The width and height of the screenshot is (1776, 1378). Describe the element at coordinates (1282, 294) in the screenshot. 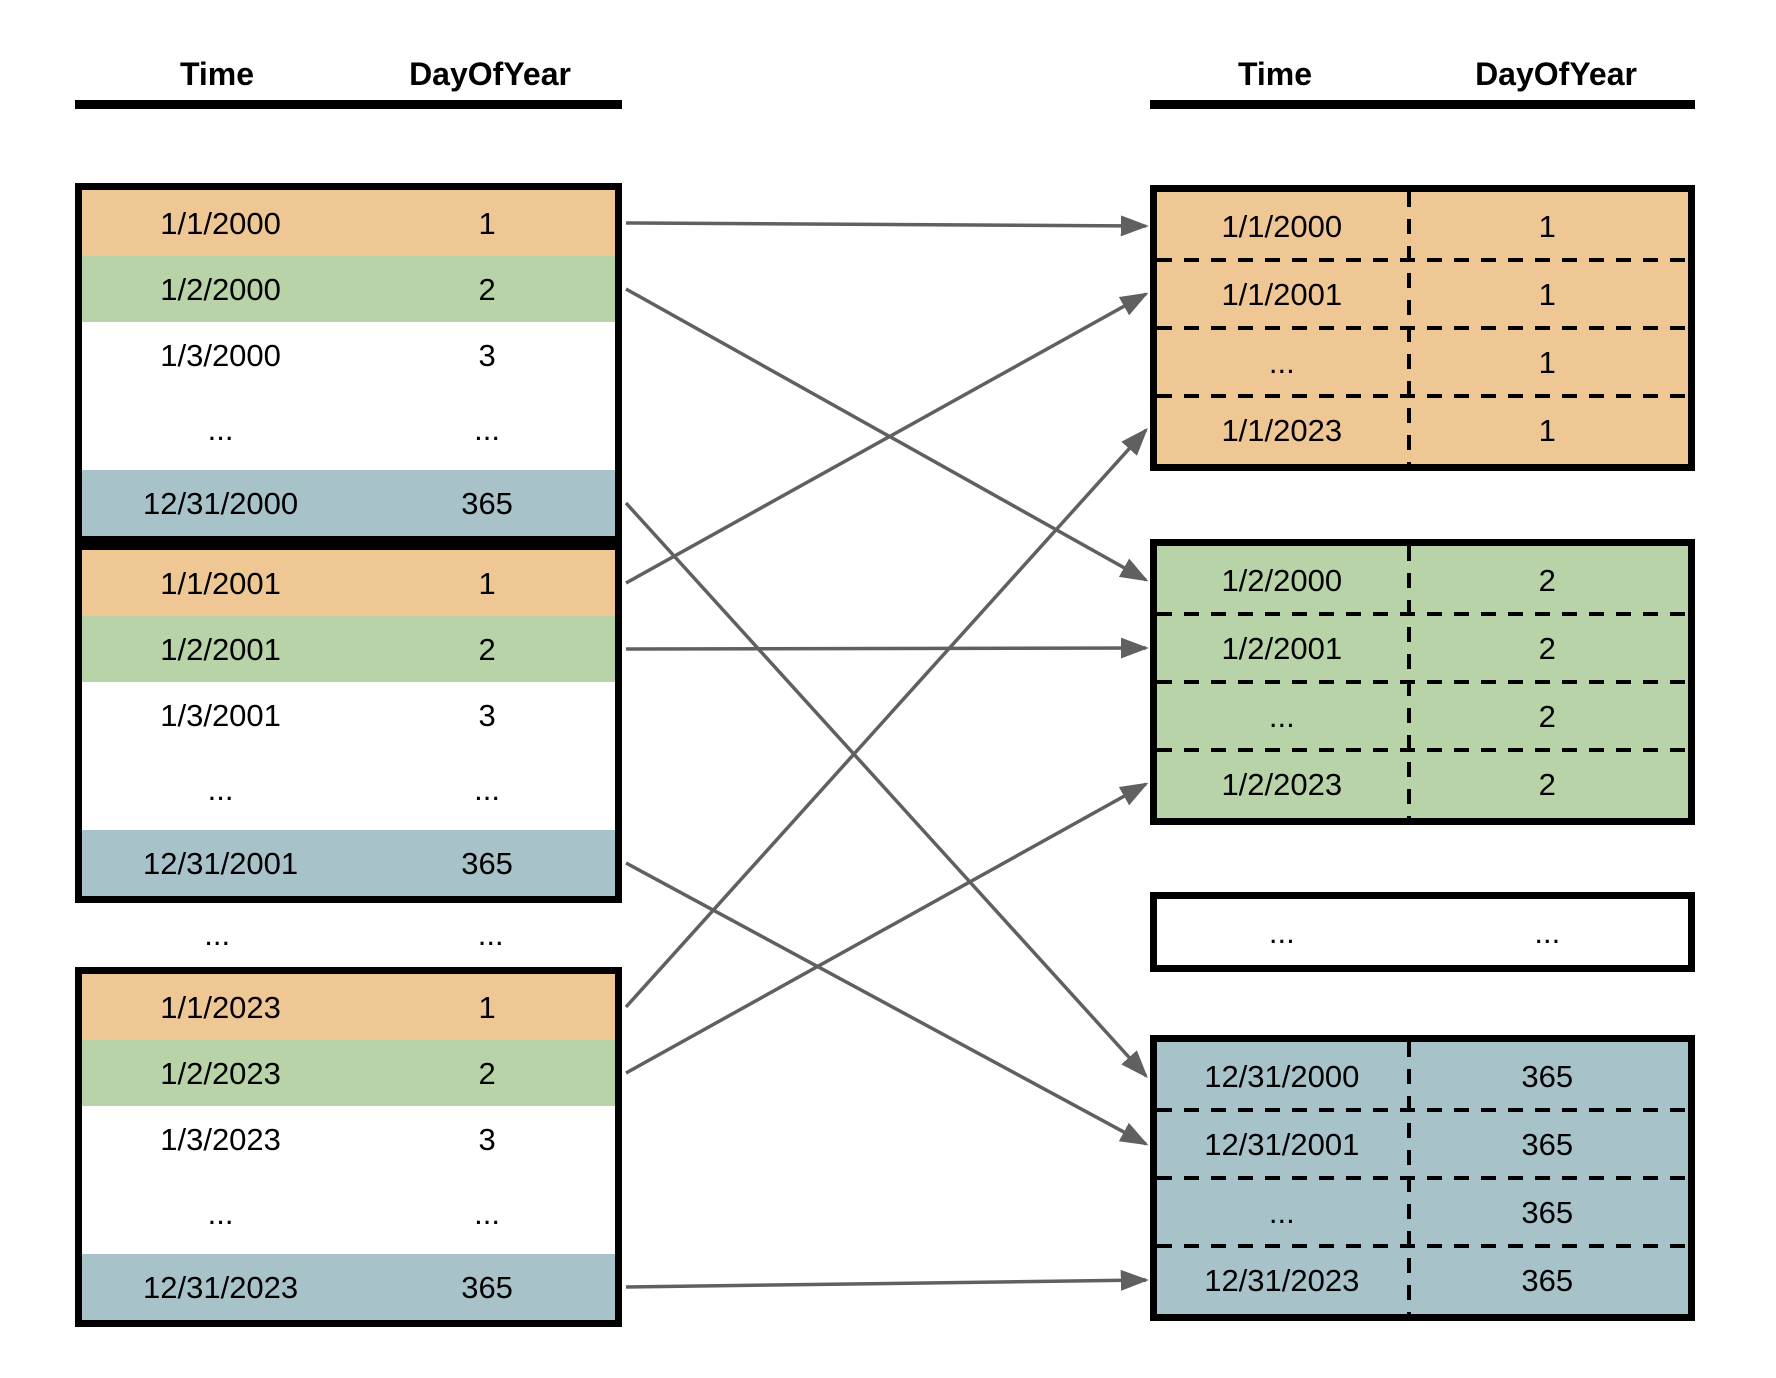

I see `time-cell: 1/1/2001` at that location.